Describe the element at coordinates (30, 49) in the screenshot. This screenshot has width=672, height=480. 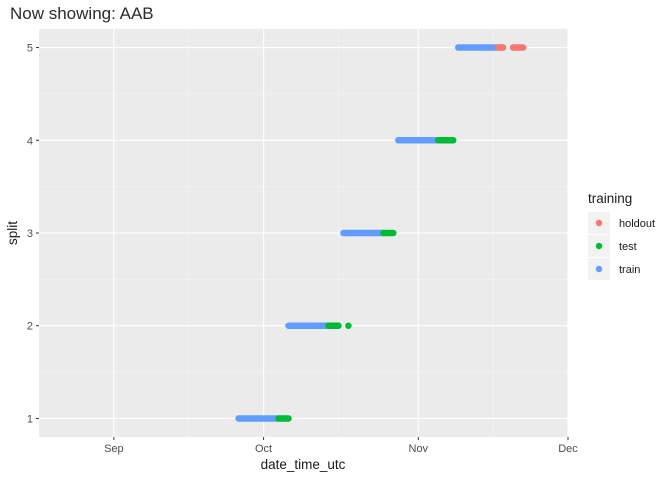
I see `y-tick-label: 5` at that location.